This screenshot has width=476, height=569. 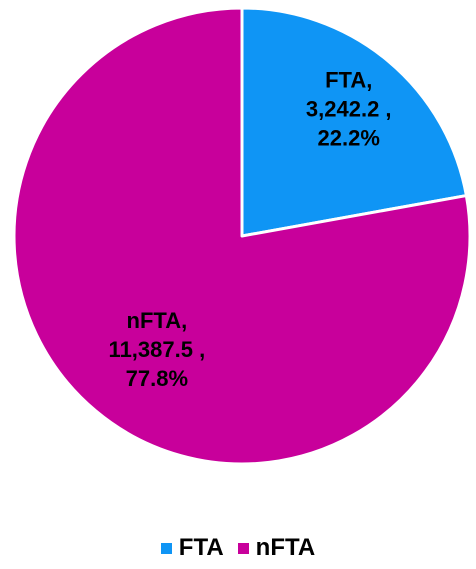 What do you see at coordinates (166, 548) in the screenshot?
I see `legend-swatch-fta` at bounding box center [166, 548].